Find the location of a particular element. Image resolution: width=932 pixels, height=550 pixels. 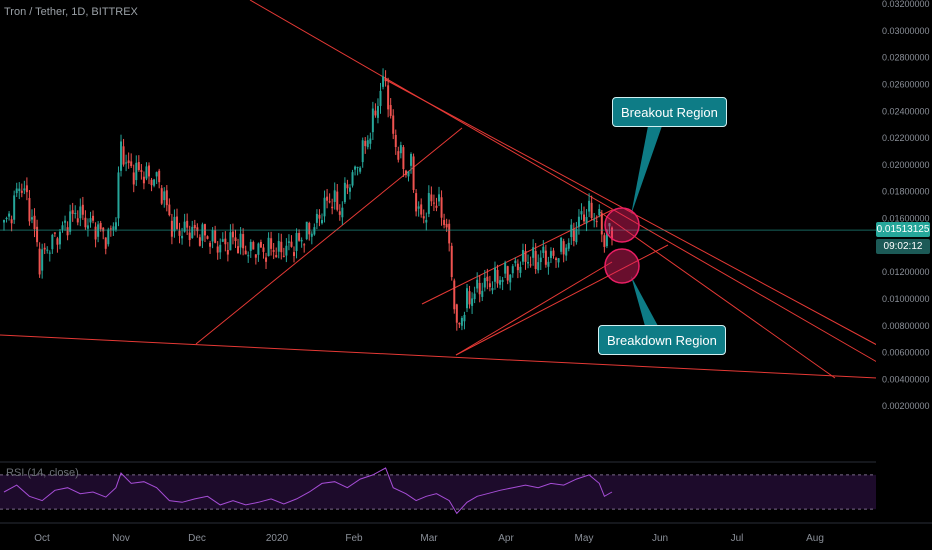

price-tick-label: 0.00800000 is located at coordinates (906, 326).